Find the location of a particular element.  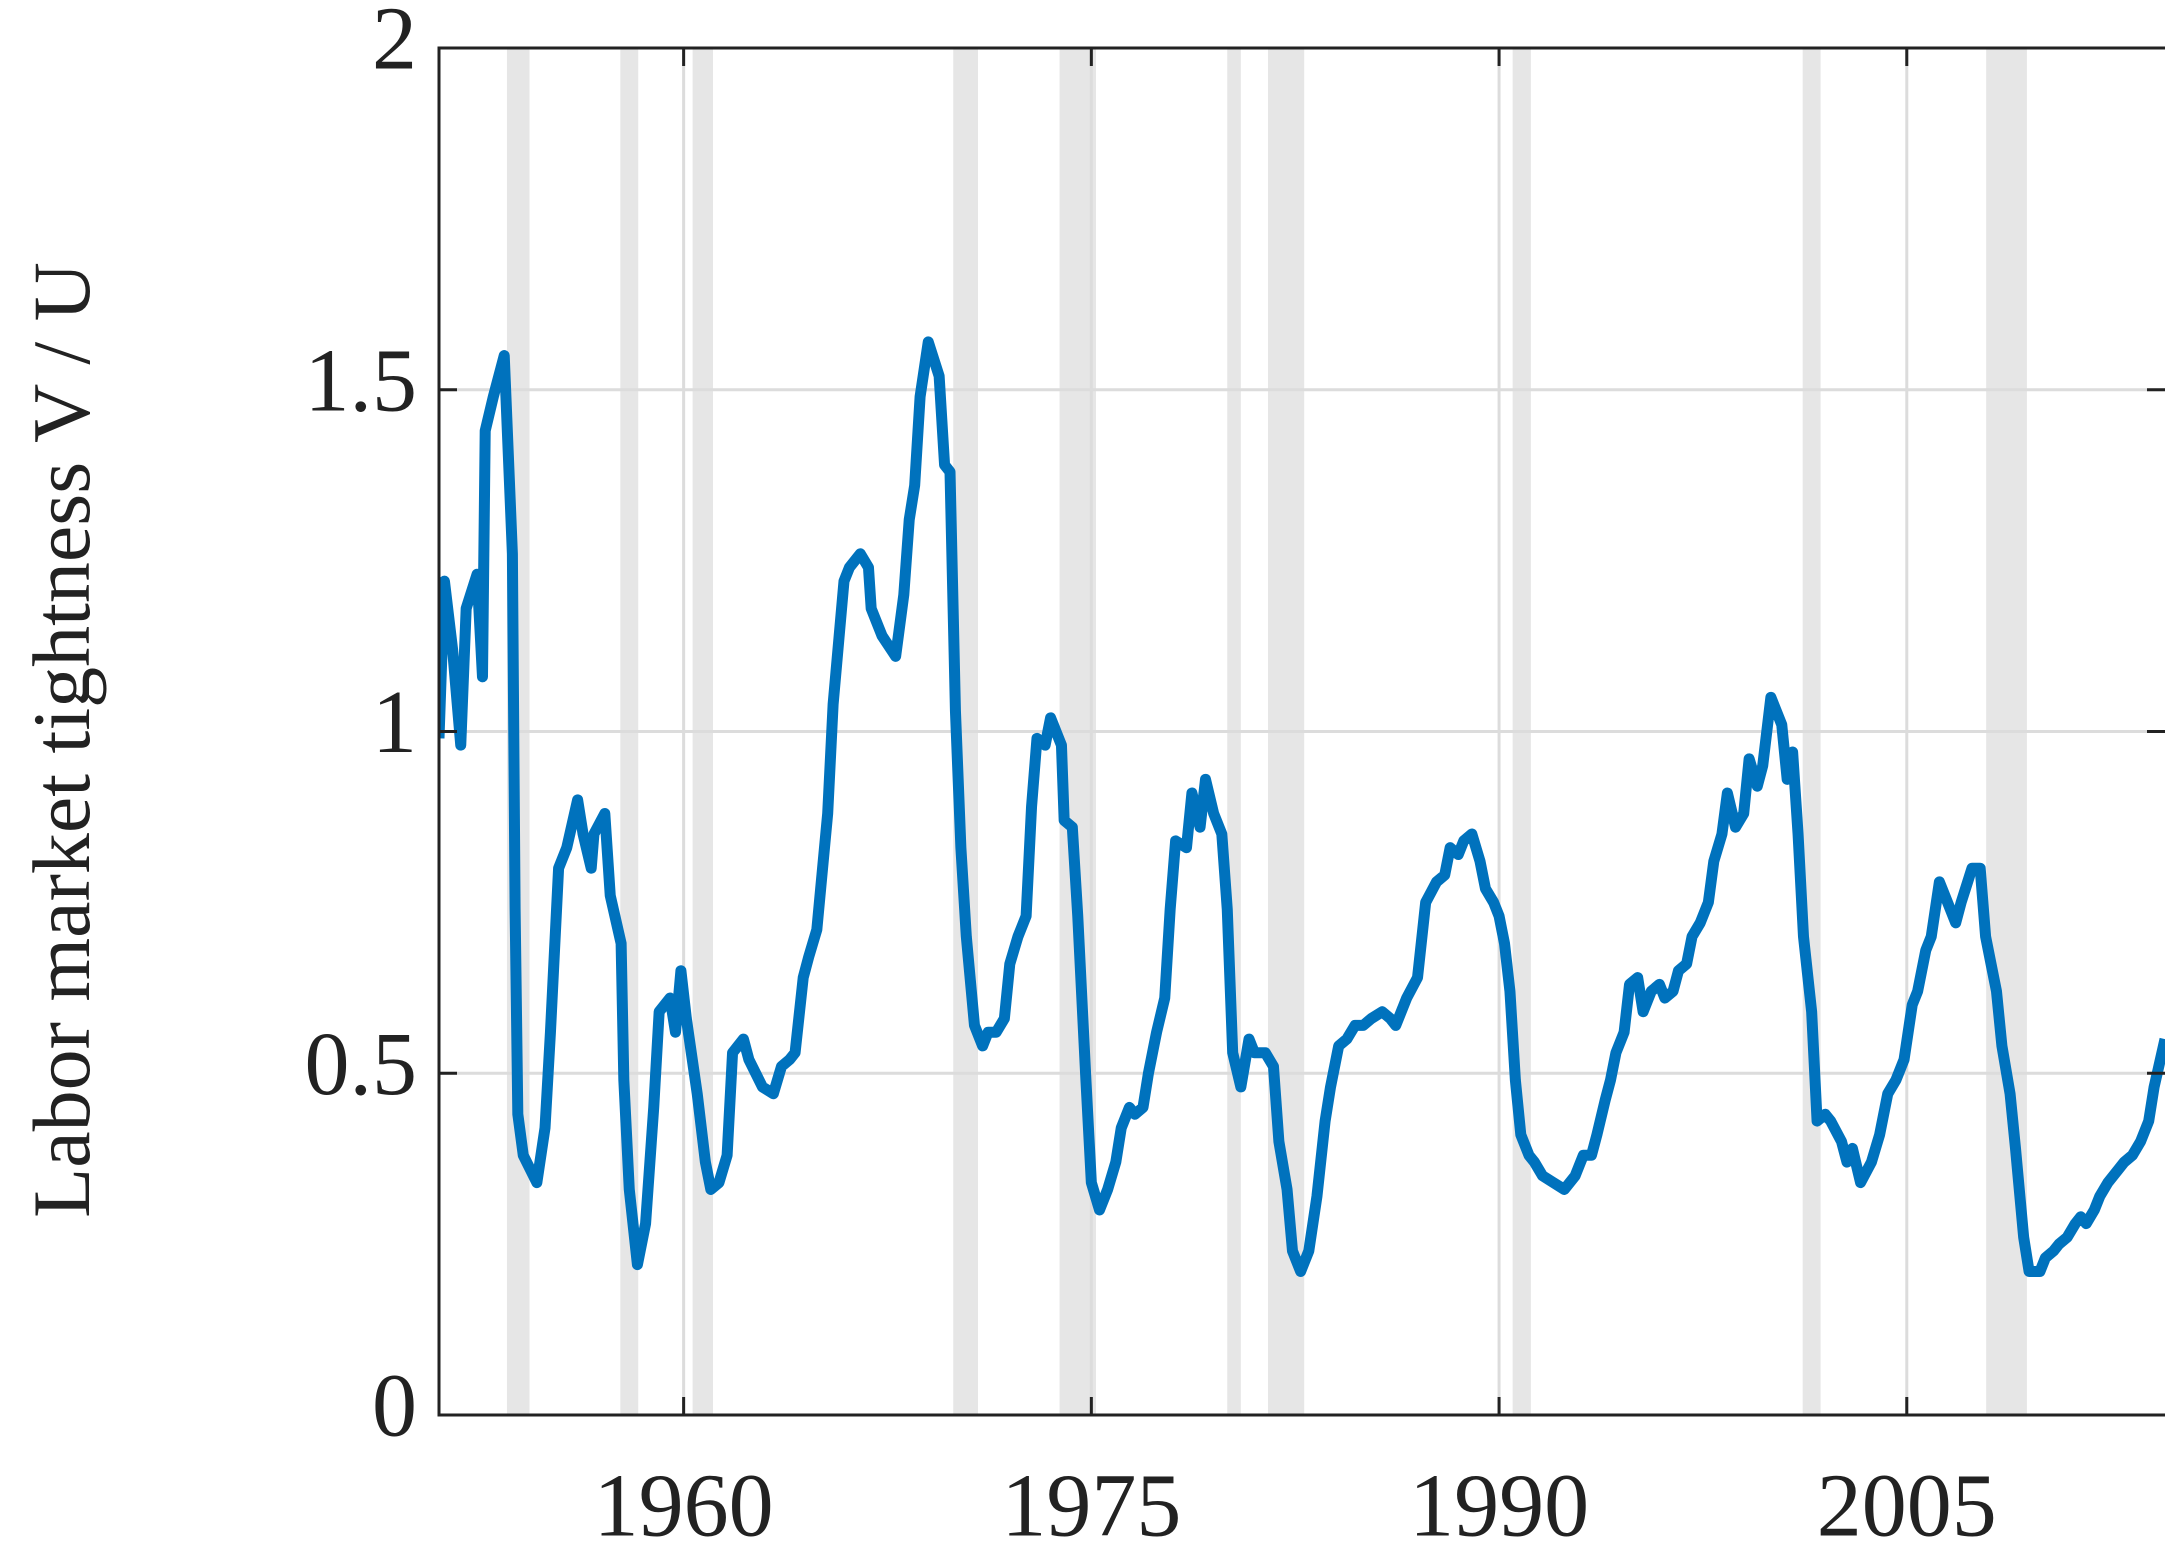

y-axis-label: Labor market tightness V / U is located at coordinates (61, 740).